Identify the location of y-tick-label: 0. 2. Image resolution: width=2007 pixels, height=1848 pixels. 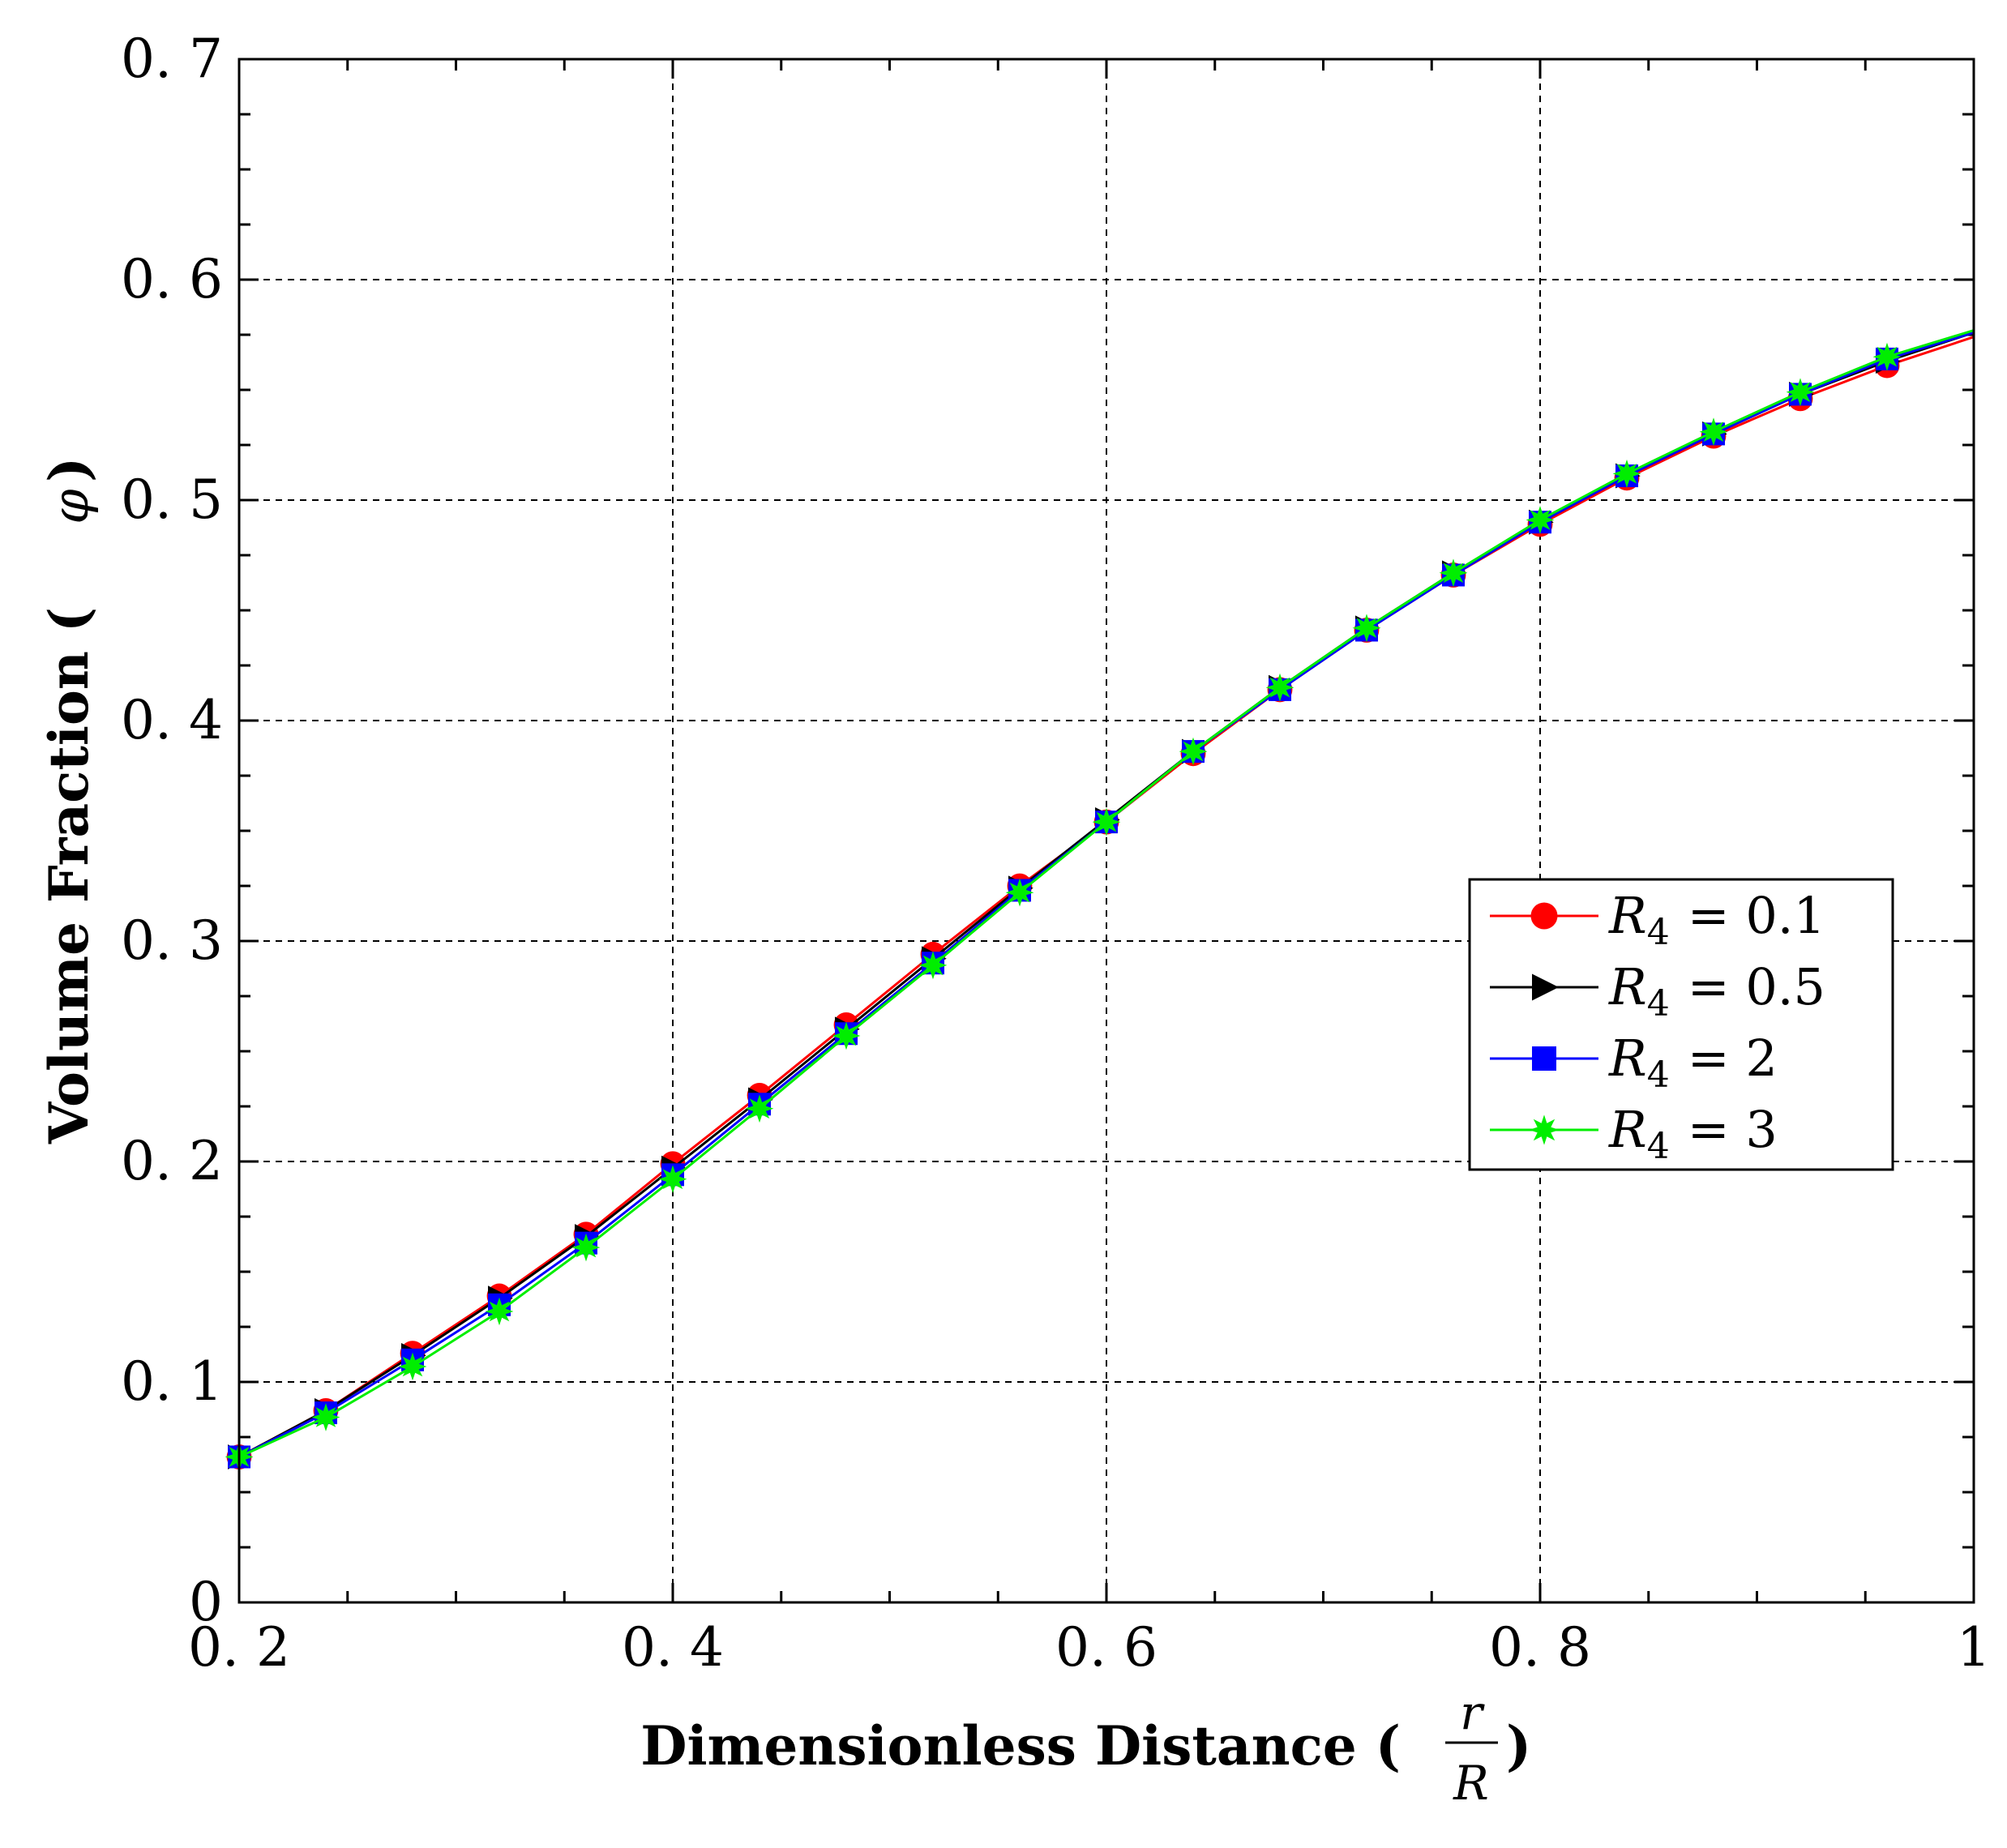
(172, 1161).